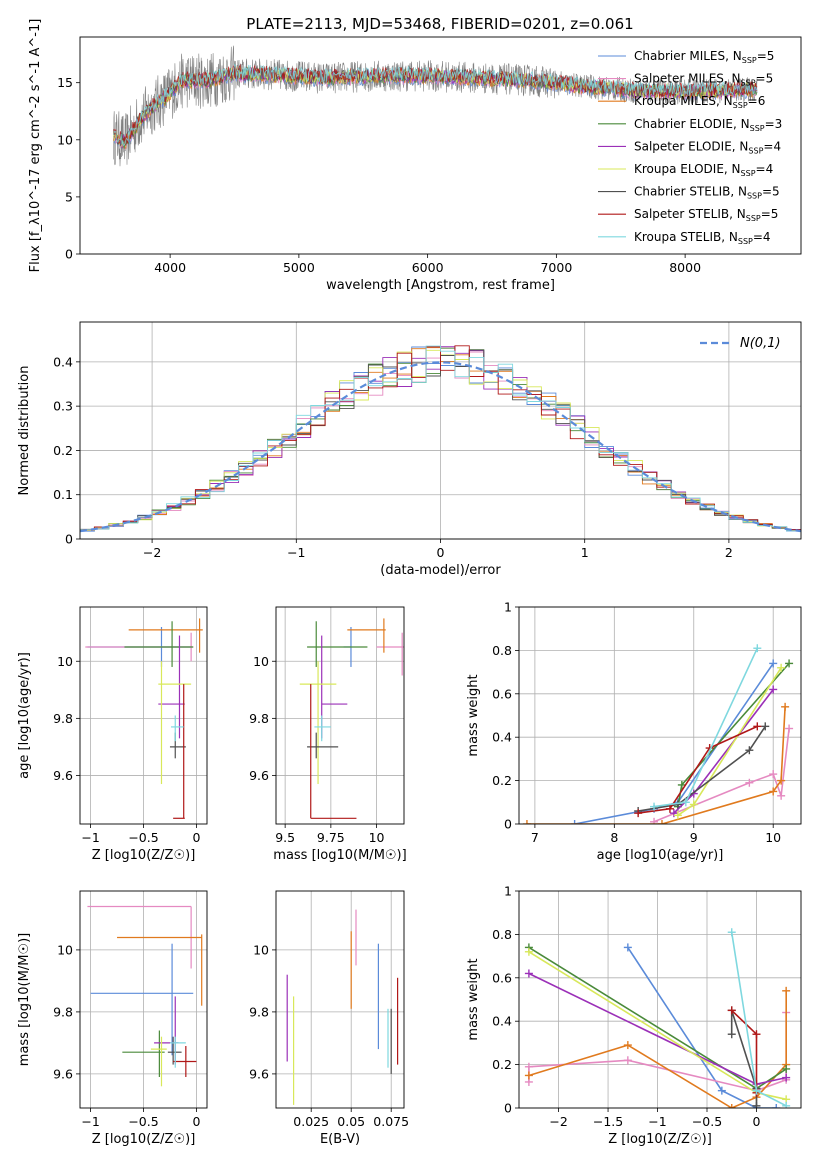 The image size is (819, 1170). I want to click on x-tick-label: −0.5, so click(143, 837).